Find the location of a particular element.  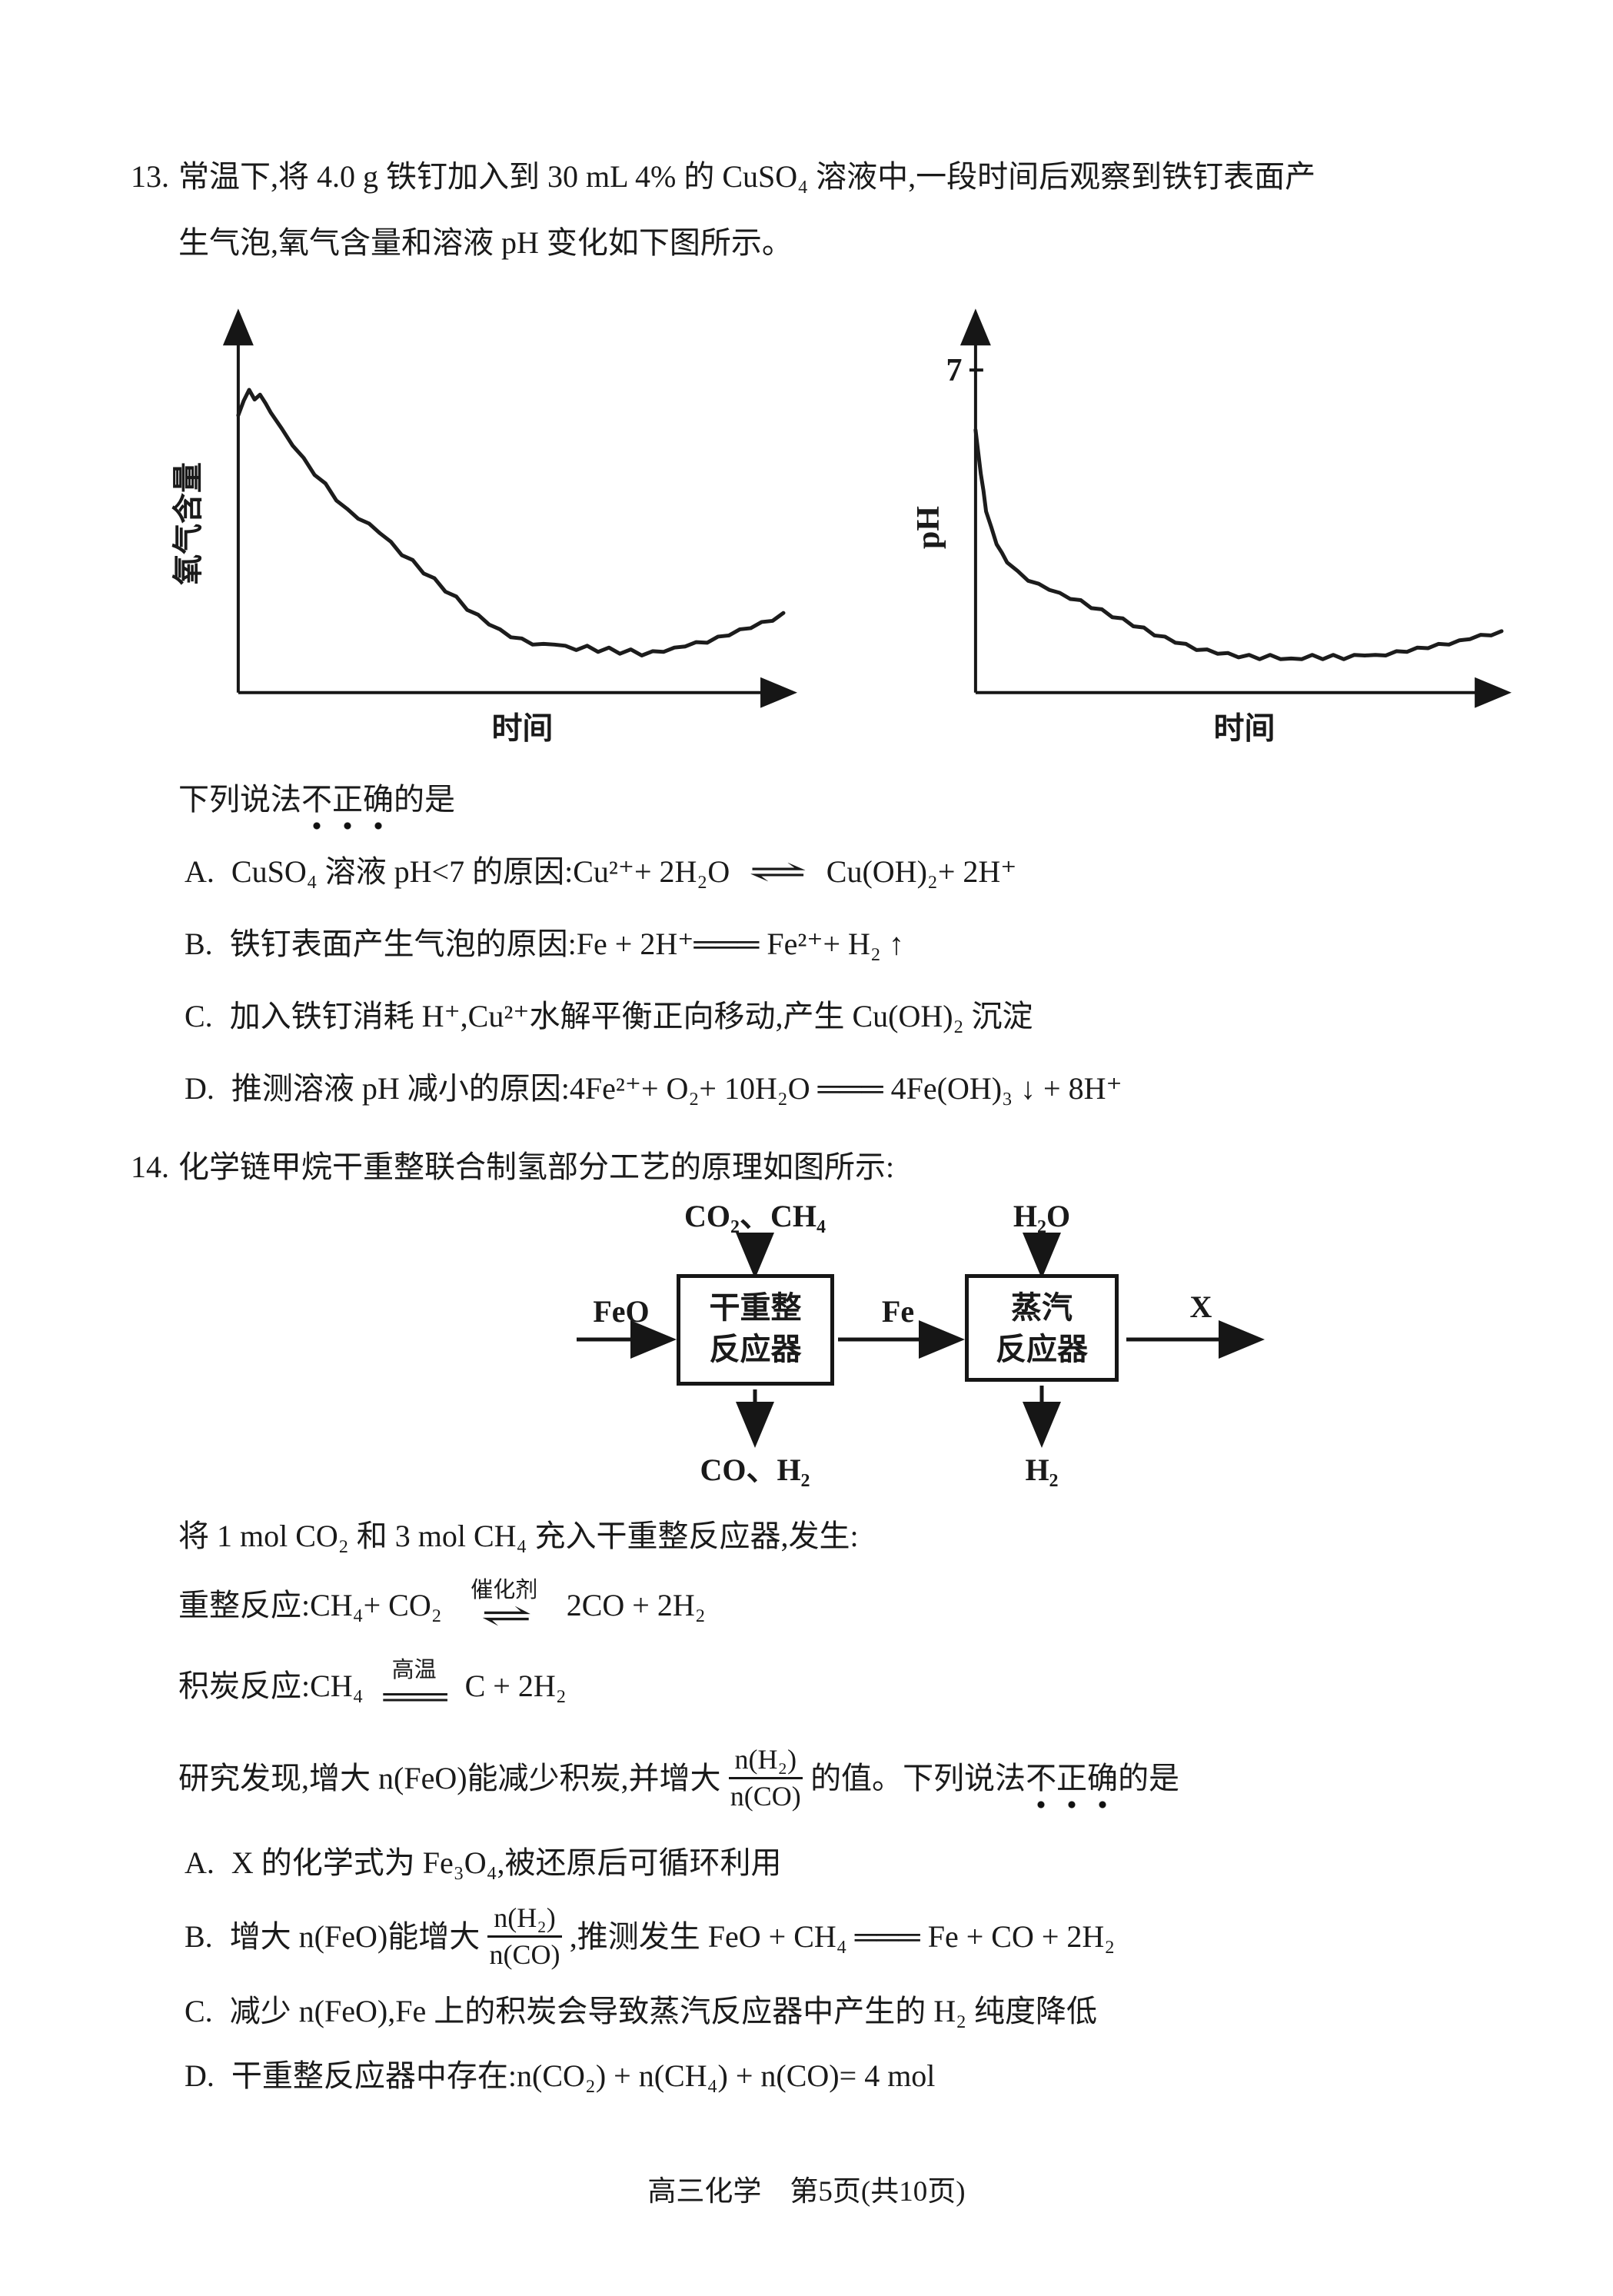

oxygen-chart: 氧气含量 时间 is located at coordinates (484, 527).